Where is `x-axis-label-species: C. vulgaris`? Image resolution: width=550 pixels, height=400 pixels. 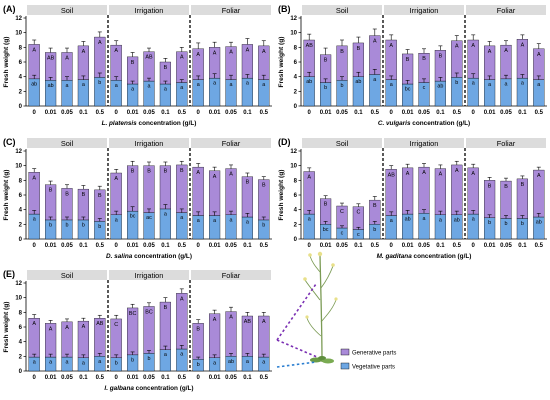
x-axis-label-species: C. vulgaris is located at coordinates (394, 123).